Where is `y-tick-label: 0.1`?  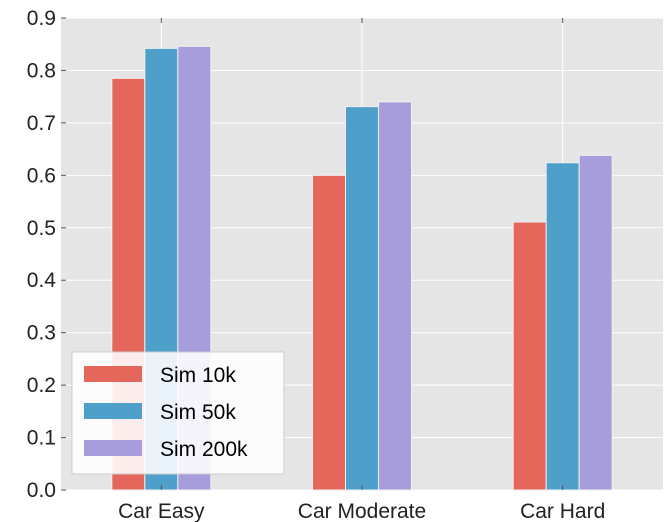
y-tick-label: 0.1 is located at coordinates (41, 438).